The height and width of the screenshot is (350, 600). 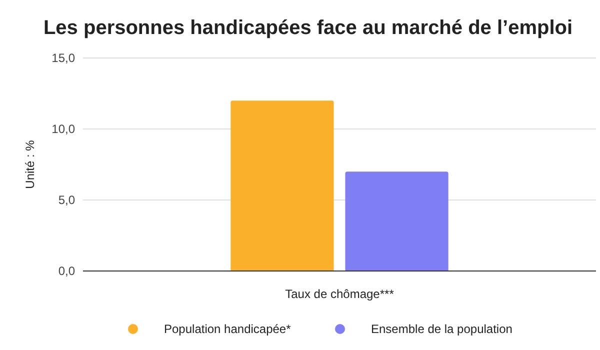 What do you see at coordinates (339, 294) in the screenshot?
I see `x-tick-label: Taux de chômage***` at bounding box center [339, 294].